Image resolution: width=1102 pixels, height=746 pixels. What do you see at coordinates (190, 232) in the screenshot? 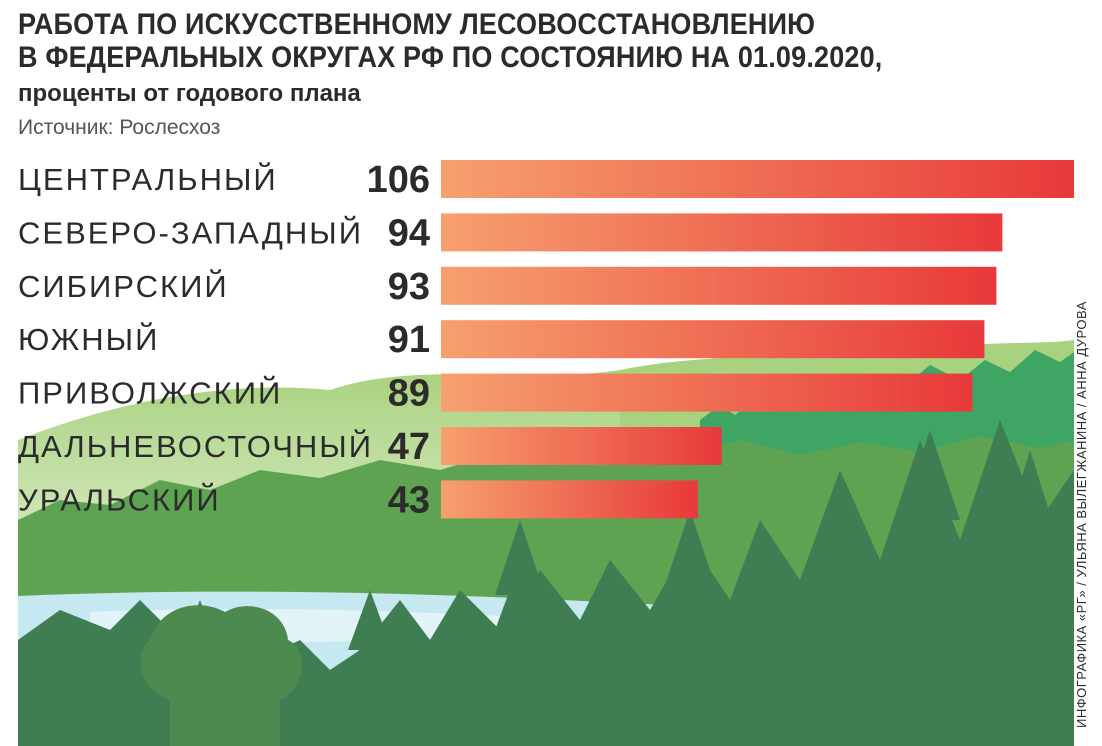
I see `category-label: СЕВЕРО-ЗАПАДНЫЙ` at bounding box center [190, 232].